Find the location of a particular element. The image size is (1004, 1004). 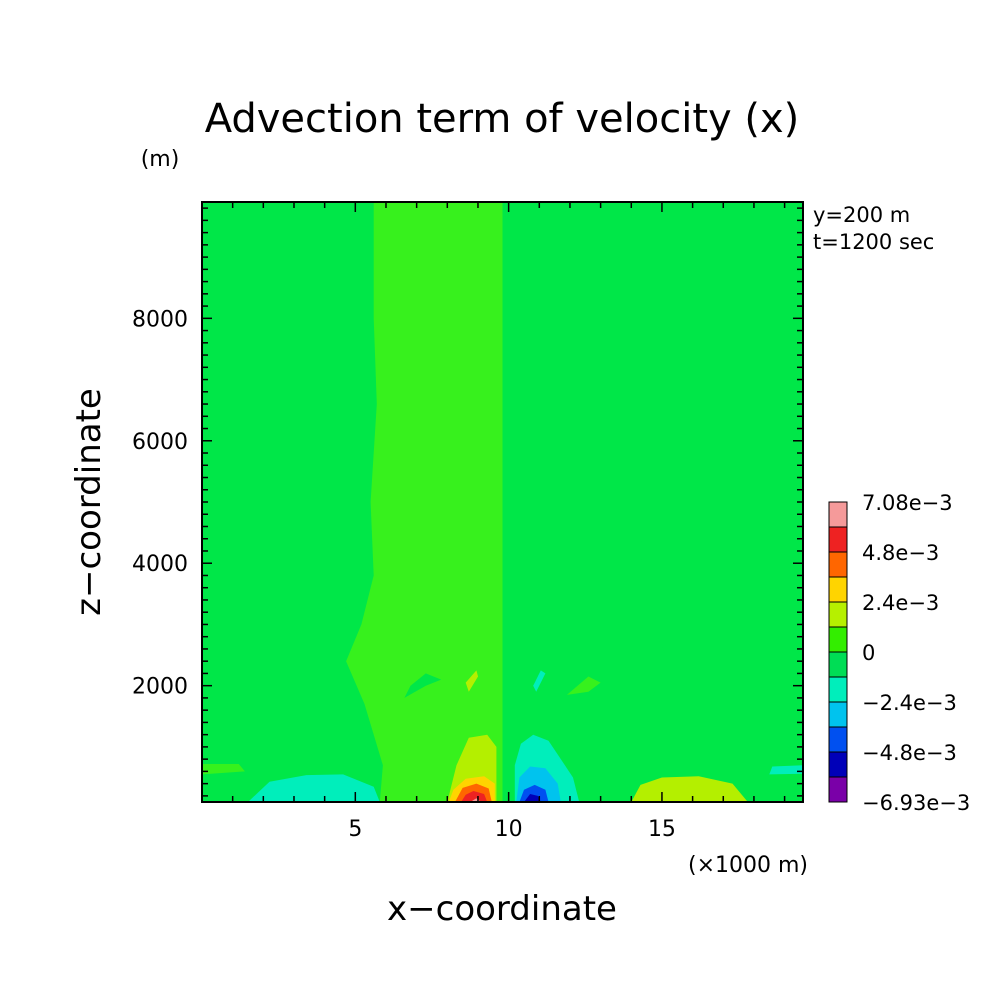

colorbar-label: −2.4e−3 is located at coordinates (909, 703).